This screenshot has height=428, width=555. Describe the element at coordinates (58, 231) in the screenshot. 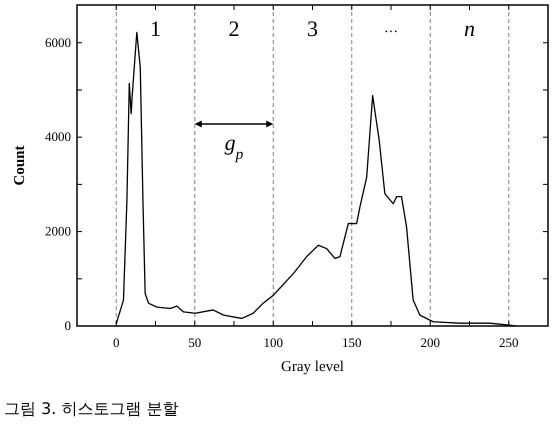

I see `y-tick-label: 2000` at that location.